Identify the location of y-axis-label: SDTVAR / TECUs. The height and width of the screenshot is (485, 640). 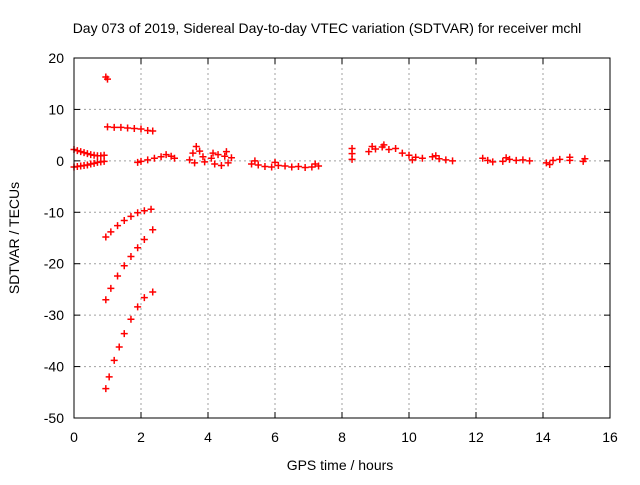
(14, 238).